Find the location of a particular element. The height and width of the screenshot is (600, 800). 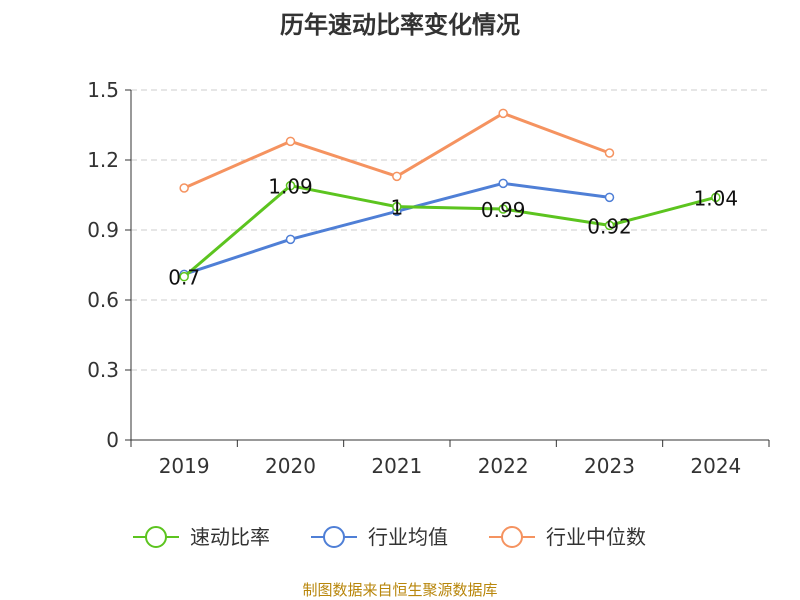

legend: 速动比率 行业均值 行业中位数 is located at coordinates (389, 537).